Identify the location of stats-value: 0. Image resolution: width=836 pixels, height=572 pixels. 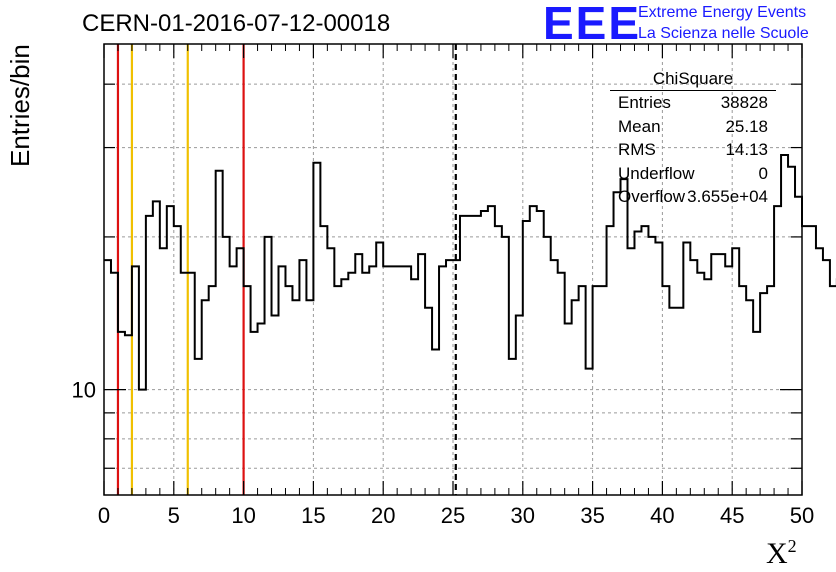
(763, 173).